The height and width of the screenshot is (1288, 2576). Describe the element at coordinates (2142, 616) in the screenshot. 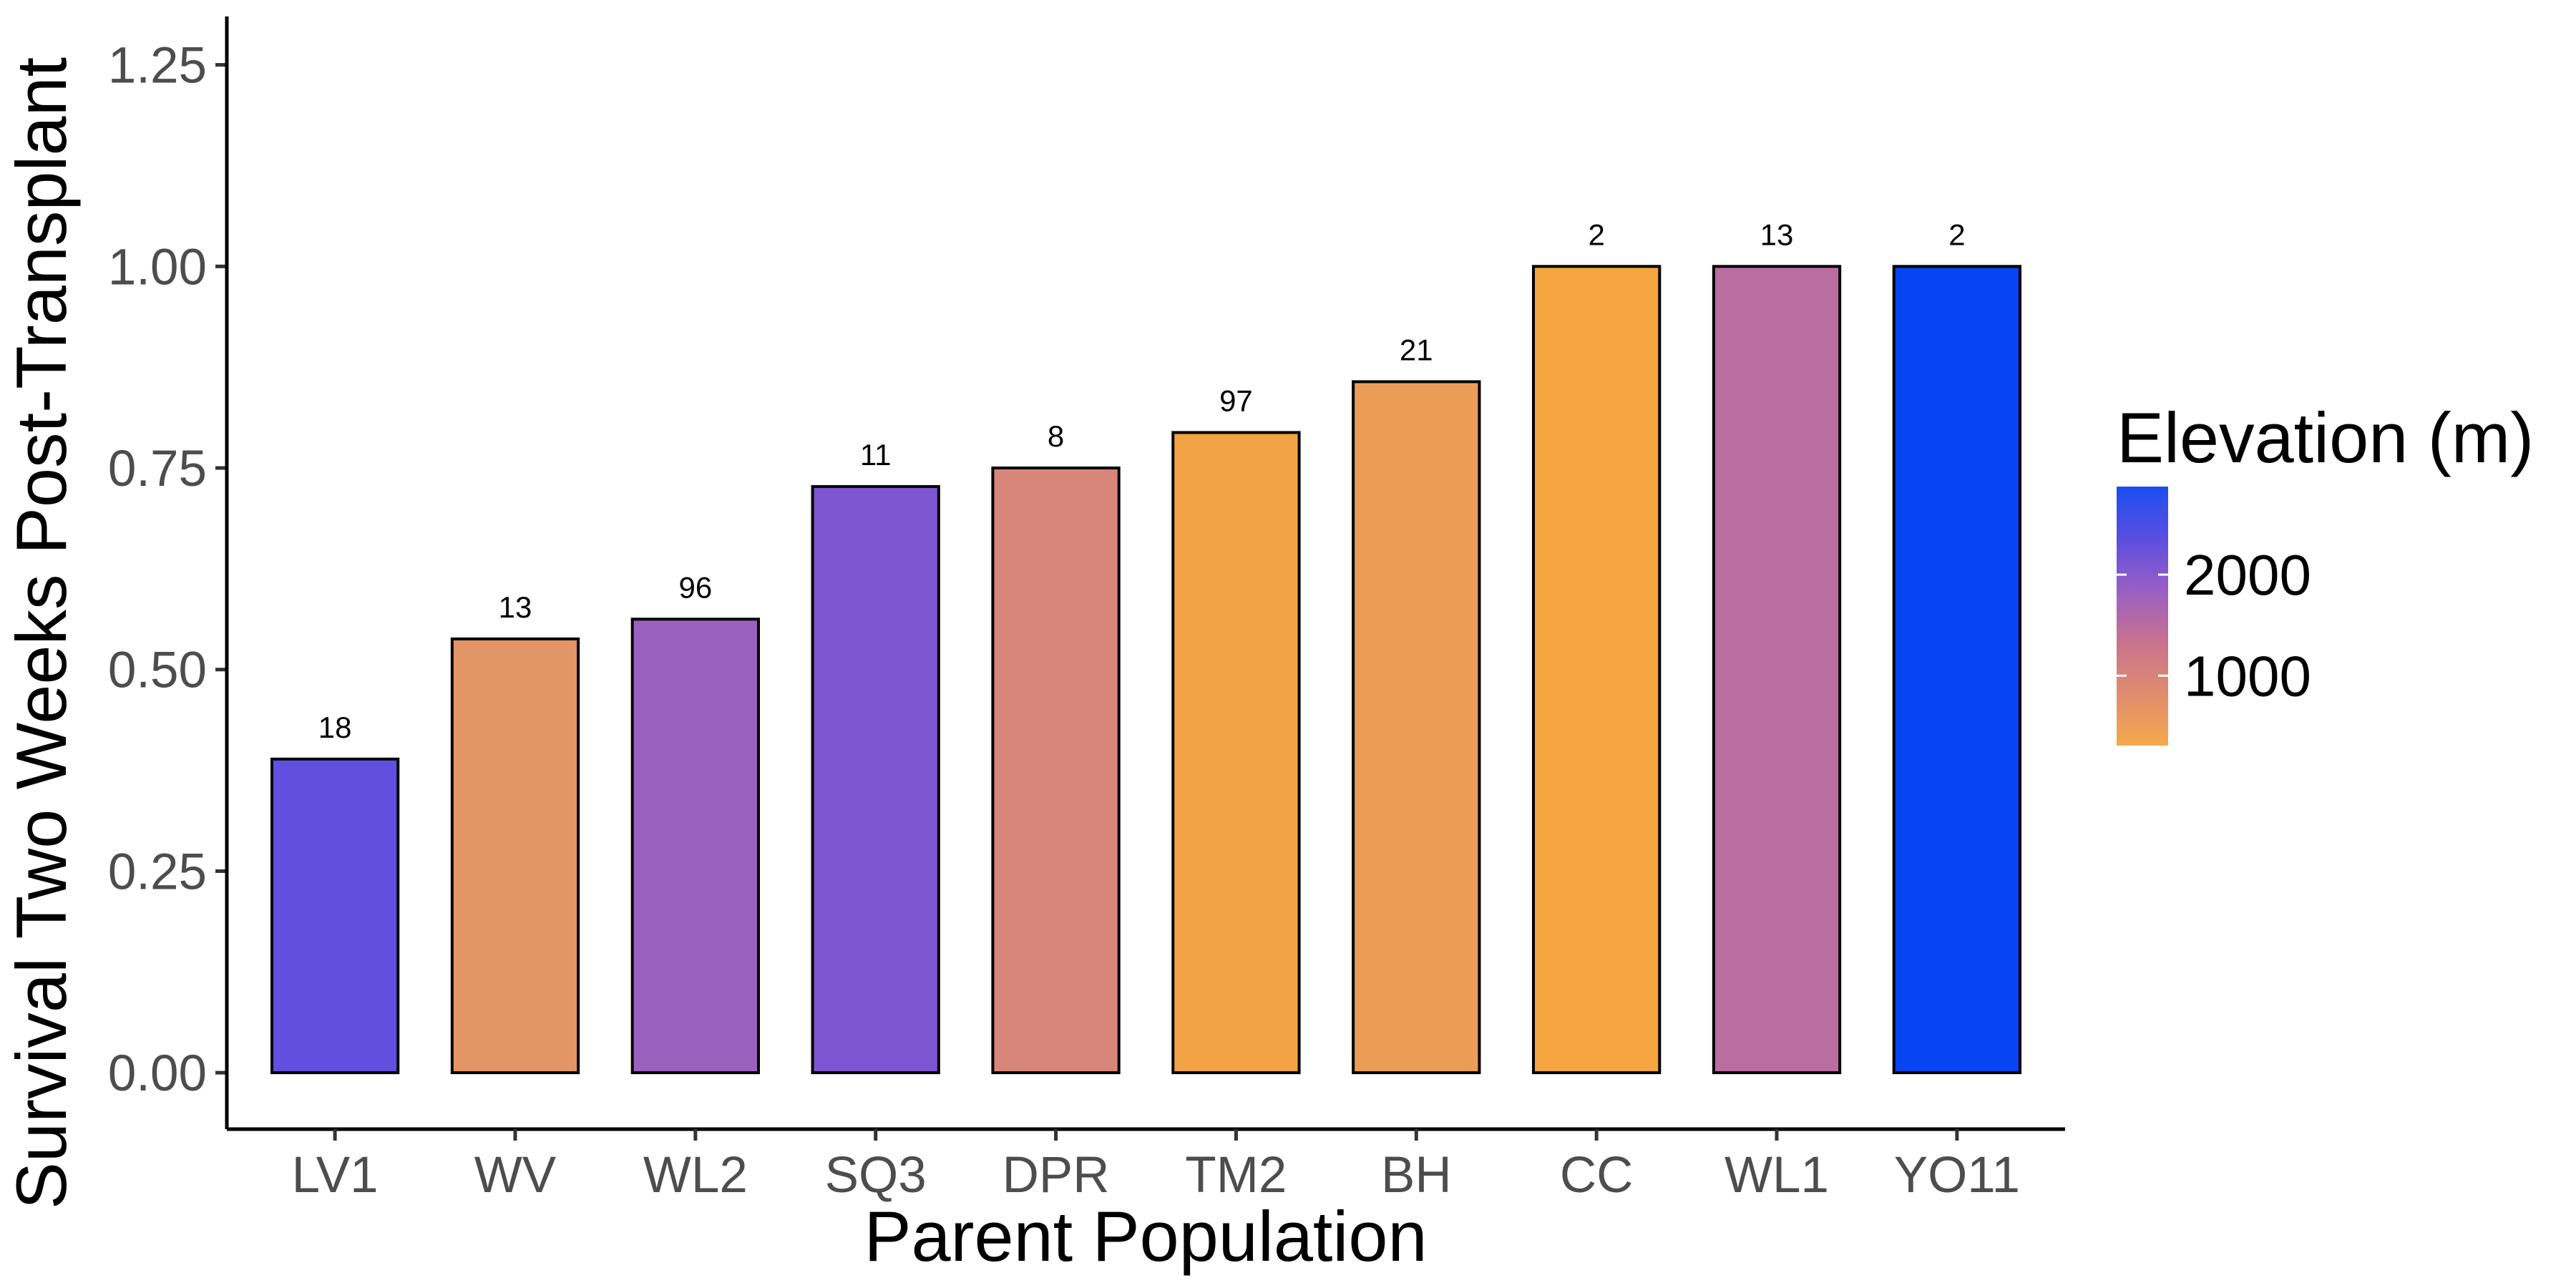

I see `legend-colorbar` at that location.